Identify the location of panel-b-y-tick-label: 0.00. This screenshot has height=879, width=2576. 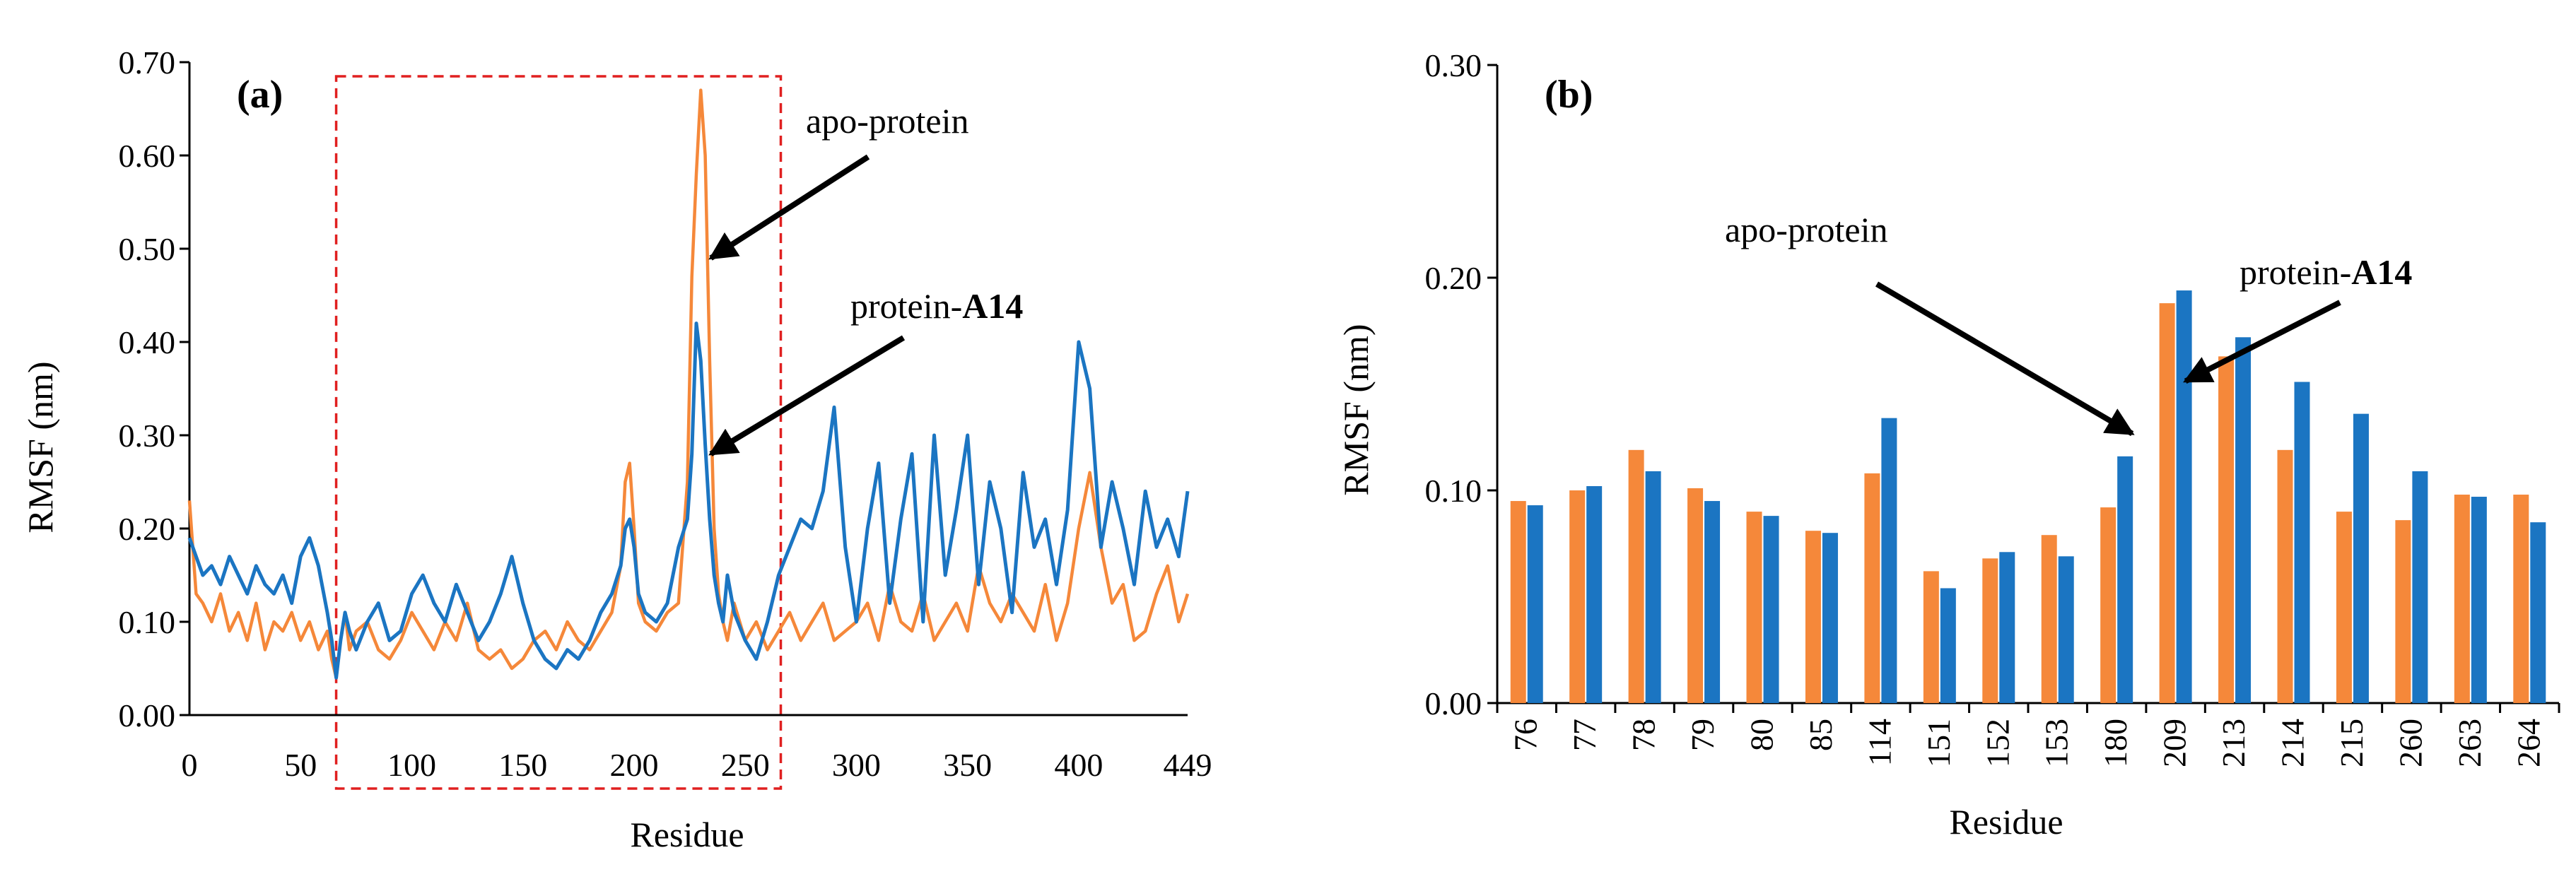
(1454, 703).